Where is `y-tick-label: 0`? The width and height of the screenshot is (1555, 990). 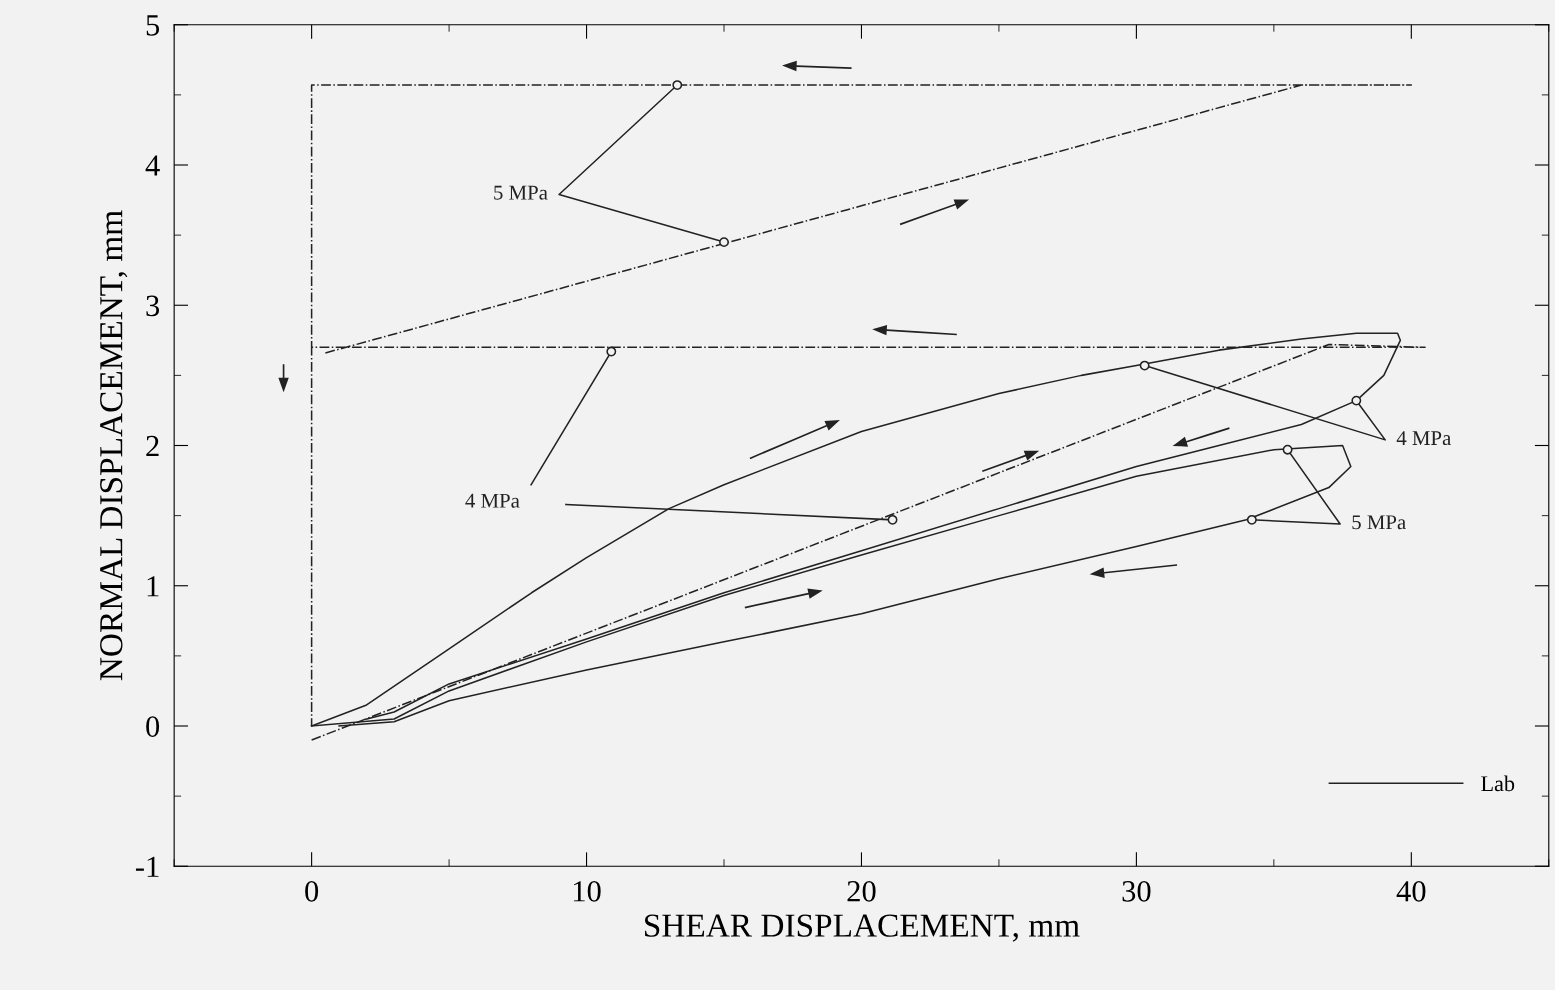
y-tick-label: 0 is located at coordinates (153, 726).